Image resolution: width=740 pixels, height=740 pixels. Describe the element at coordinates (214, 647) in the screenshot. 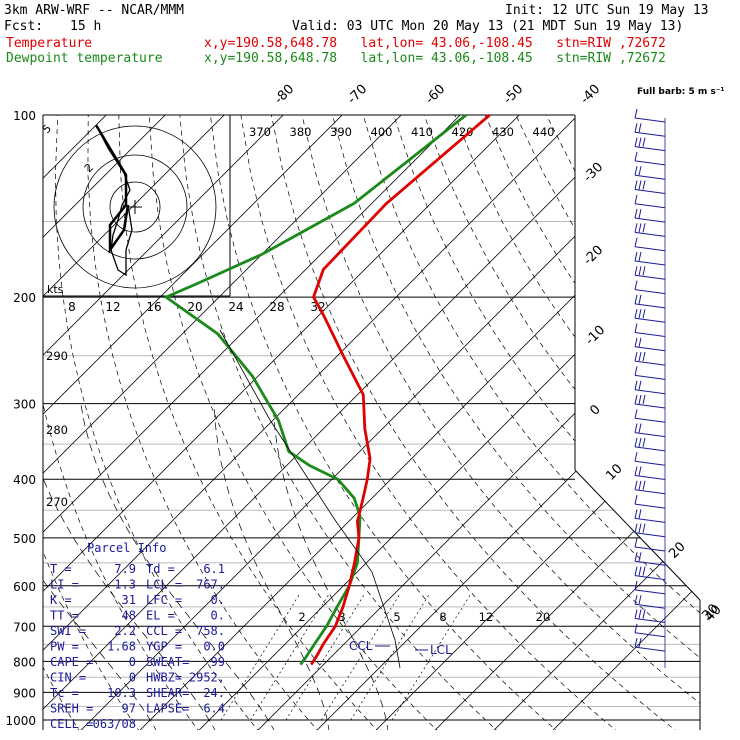

I see `parcel-info-value: 0.0` at that location.